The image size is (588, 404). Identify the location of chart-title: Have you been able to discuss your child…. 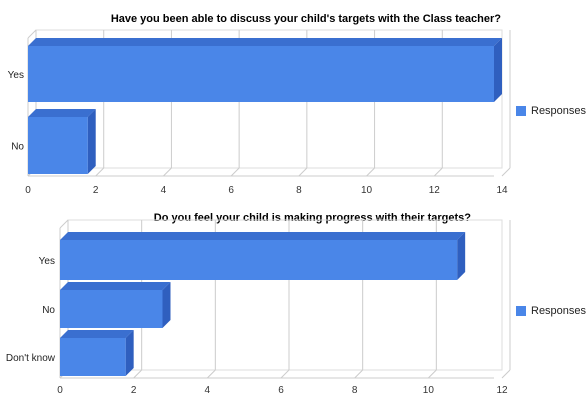
(305, 19).